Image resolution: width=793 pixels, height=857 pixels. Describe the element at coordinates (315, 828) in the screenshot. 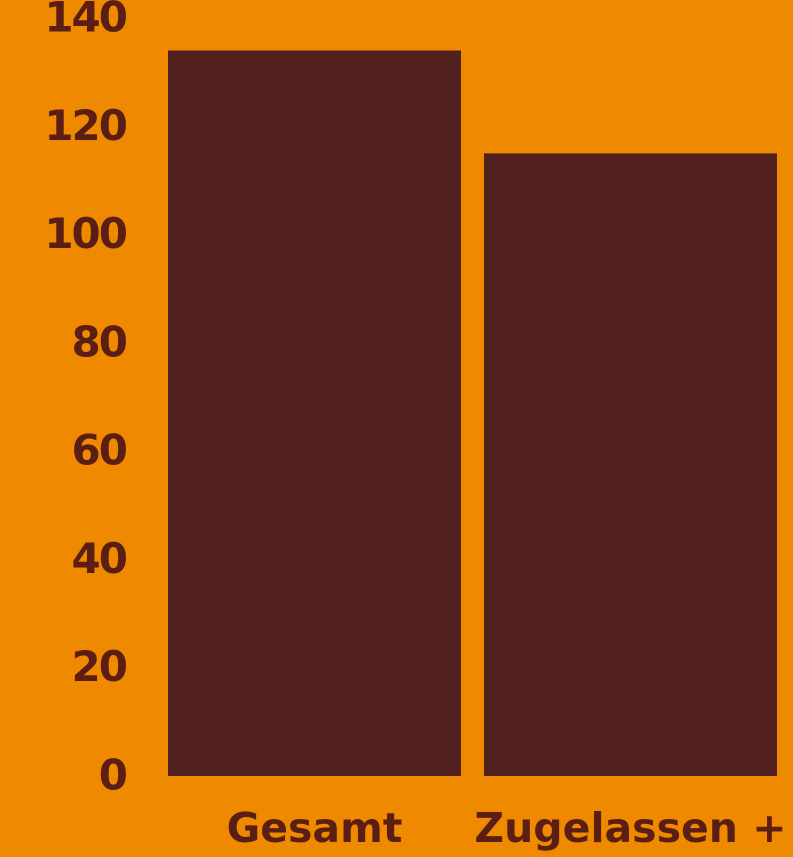

I see `x-tick-label: Gesamt` at that location.